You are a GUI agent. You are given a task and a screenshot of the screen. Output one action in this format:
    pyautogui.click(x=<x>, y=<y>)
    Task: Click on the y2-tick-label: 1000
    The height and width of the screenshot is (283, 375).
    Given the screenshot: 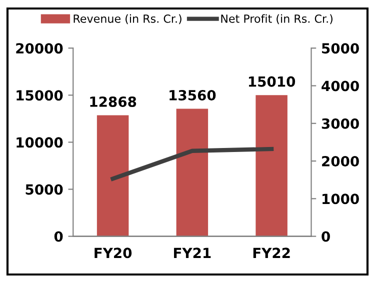 What is the action you would take?
    pyautogui.click(x=340, y=199)
    